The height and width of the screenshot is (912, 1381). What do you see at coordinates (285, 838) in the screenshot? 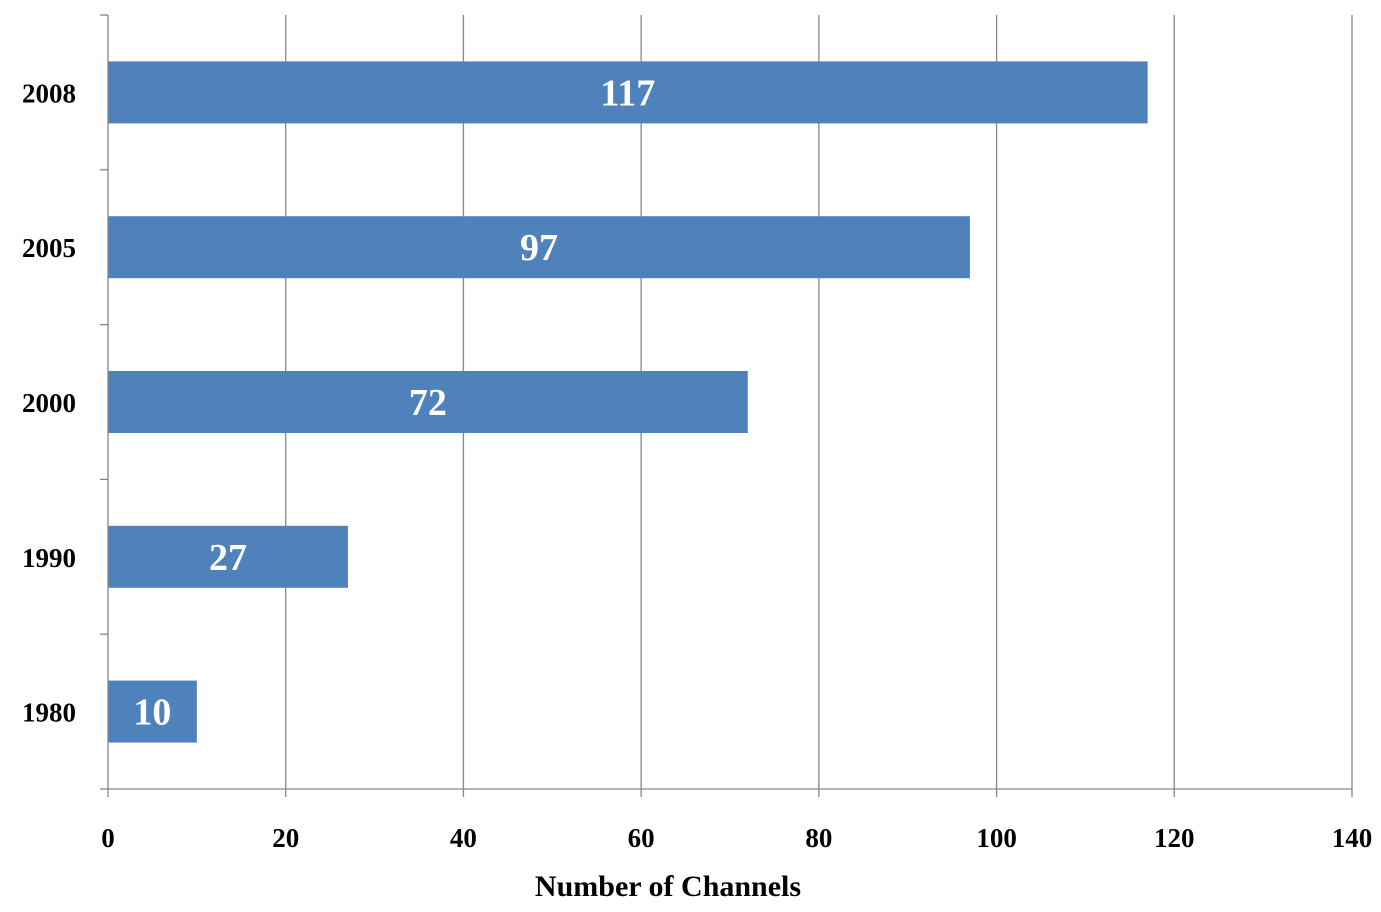
I see `x-tick-label: 20` at bounding box center [285, 838].